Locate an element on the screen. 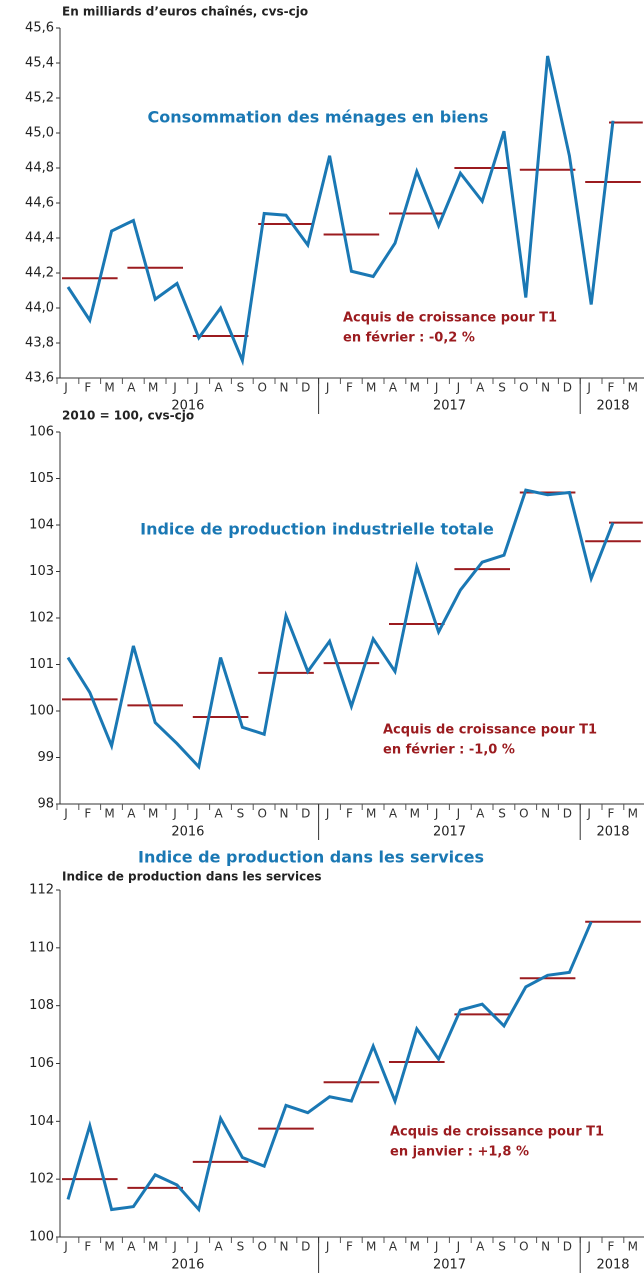 The width and height of the screenshot is (644, 1279). y-tick-label: 45,0 is located at coordinates (39, 133).